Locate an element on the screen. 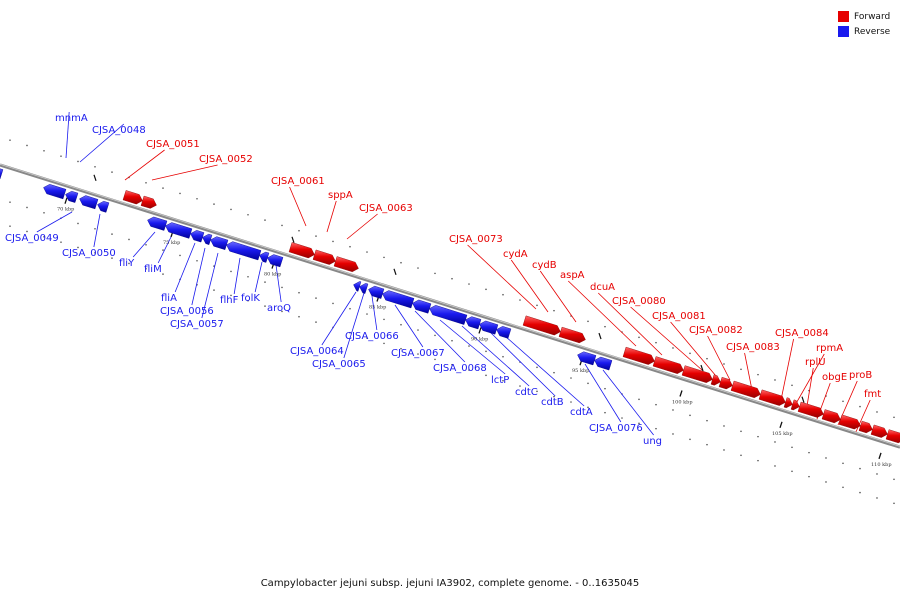  gene-label-CJSA_0080: CJSA_0080 is located at coordinates (639, 301).